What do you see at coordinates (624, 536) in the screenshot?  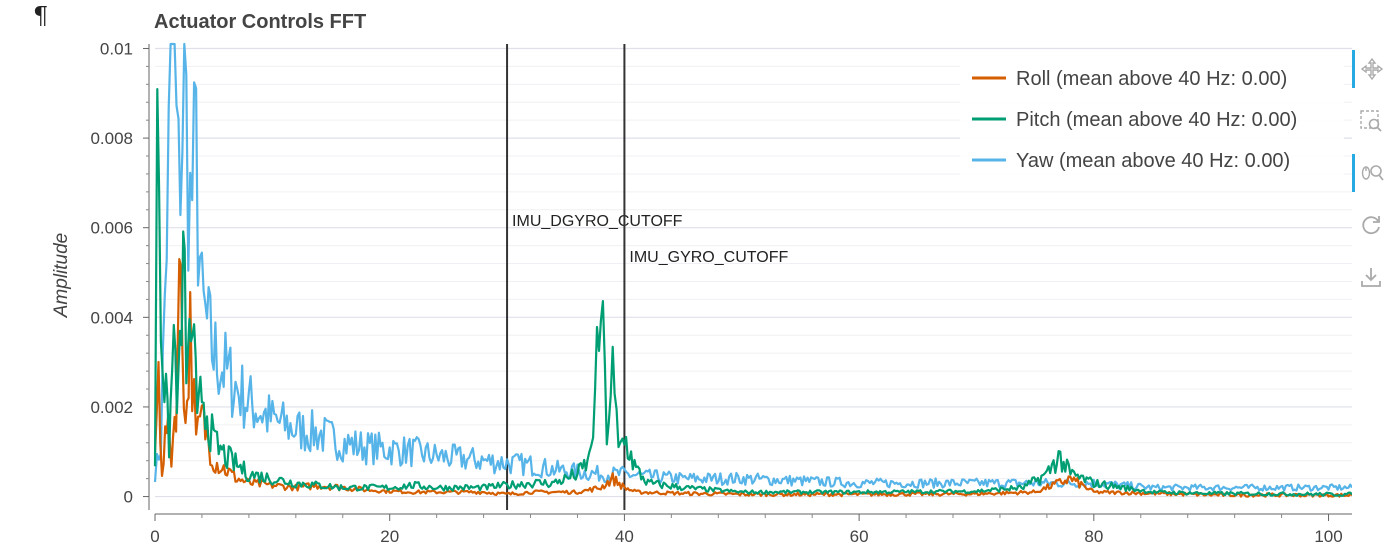 I see `x-tick-label: 40` at bounding box center [624, 536].